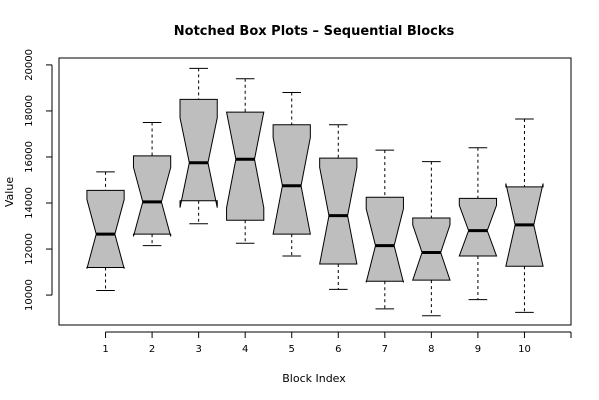  I want to click on y-tick-label-14000: 14000, so click(29, 203).